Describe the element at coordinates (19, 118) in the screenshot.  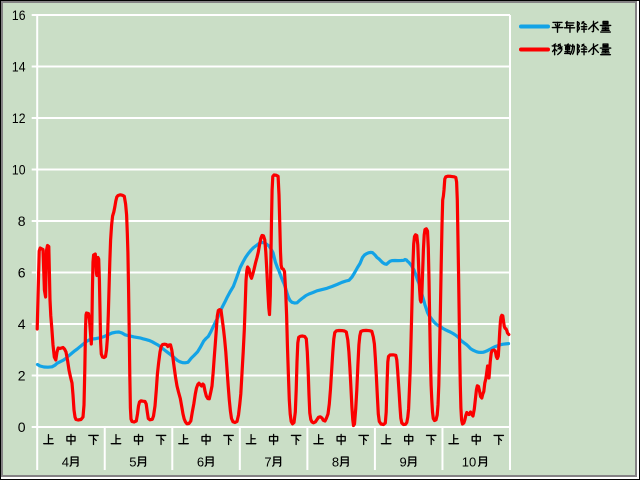
I see `svg-text: 12` at that location.